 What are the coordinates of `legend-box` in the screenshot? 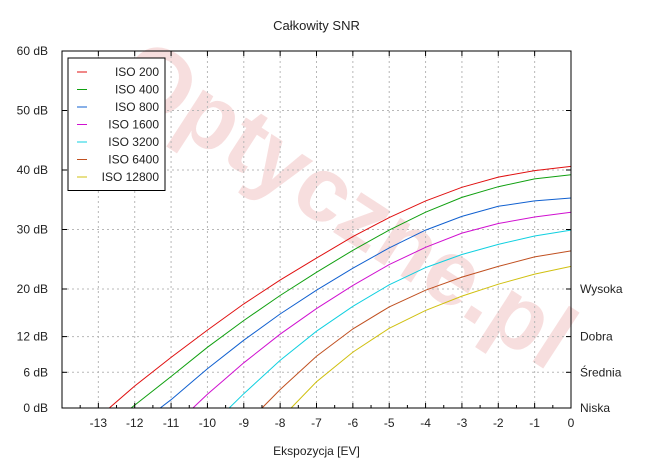 It's located at (116, 124).